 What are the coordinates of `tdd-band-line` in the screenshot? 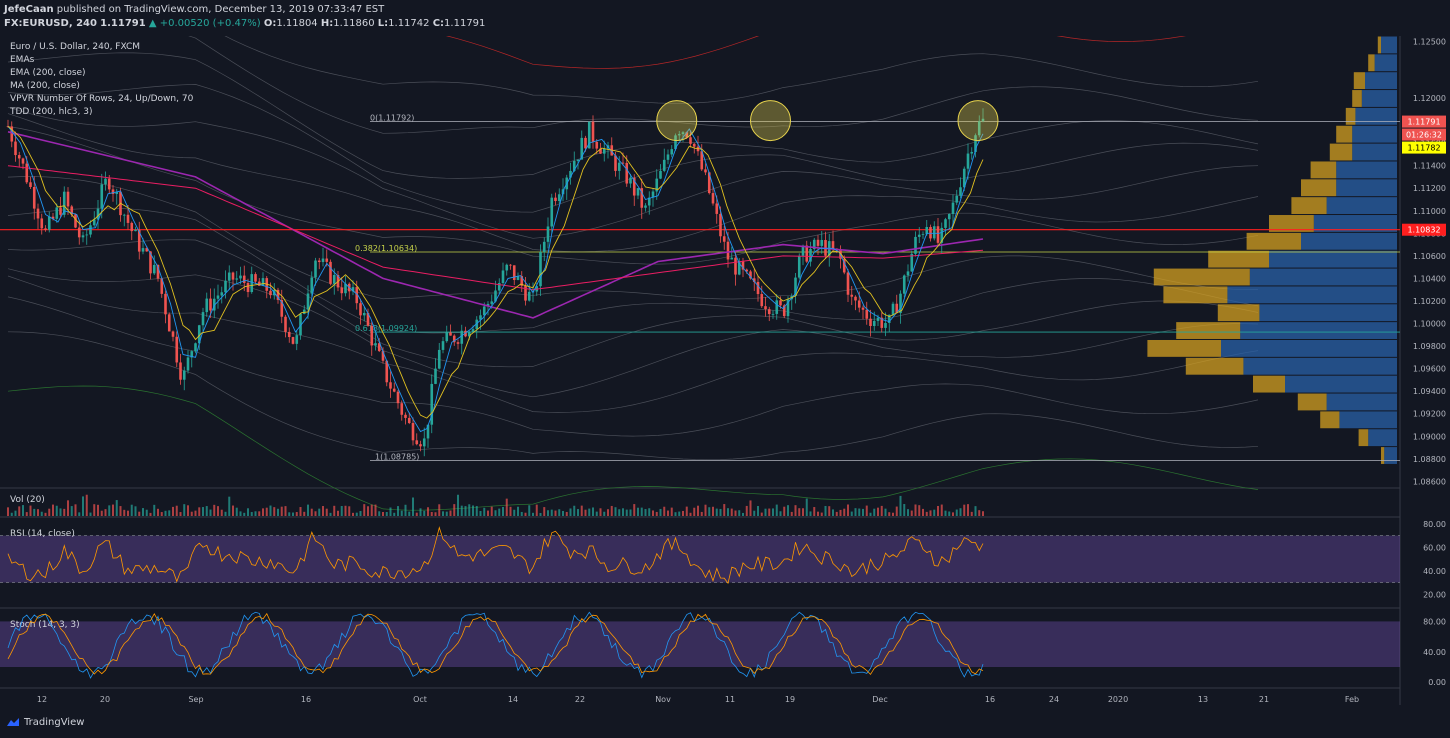 It's located at (633, 71).